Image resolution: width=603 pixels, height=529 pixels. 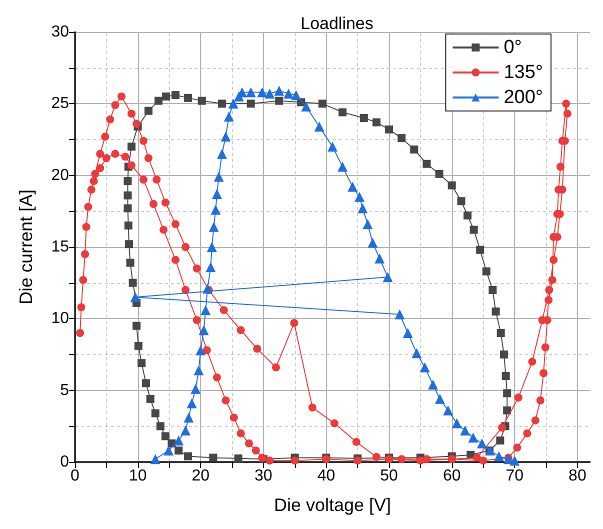 What do you see at coordinates (333, 505) in the screenshot?
I see `x-axis-title: Die voltage [V]` at bounding box center [333, 505].